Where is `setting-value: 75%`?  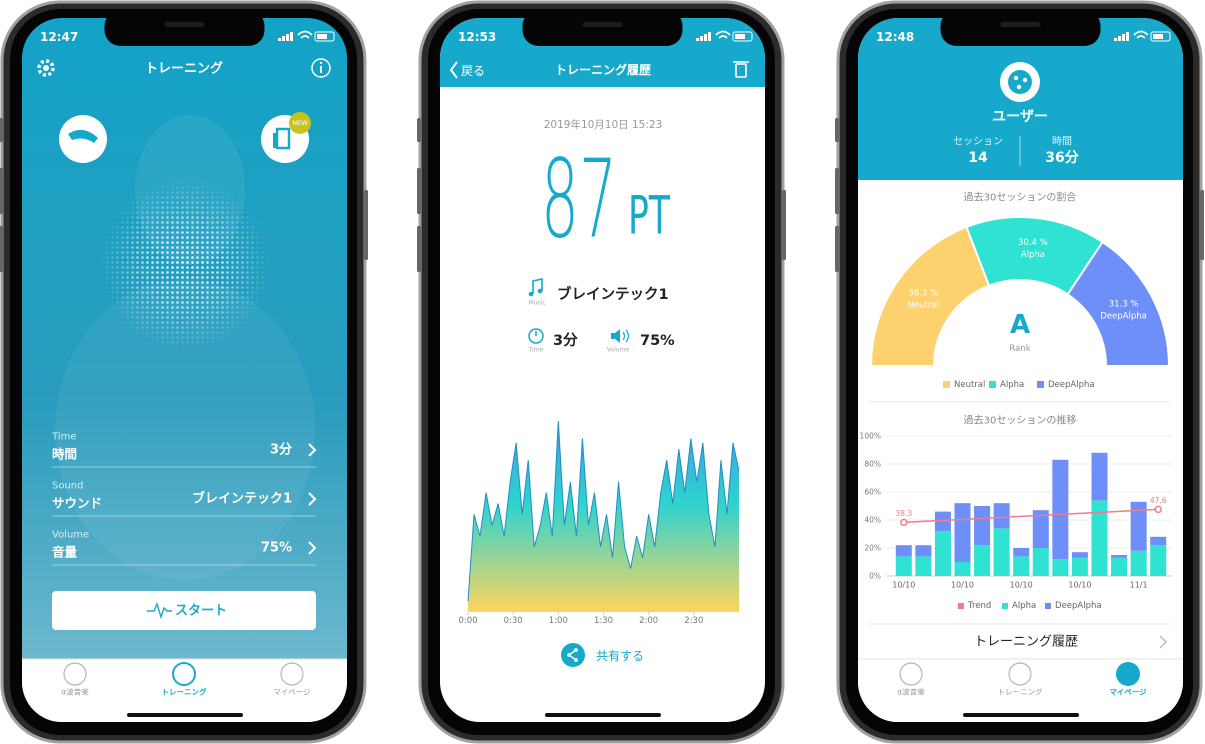 setting-value: 75% is located at coordinates (276, 548).